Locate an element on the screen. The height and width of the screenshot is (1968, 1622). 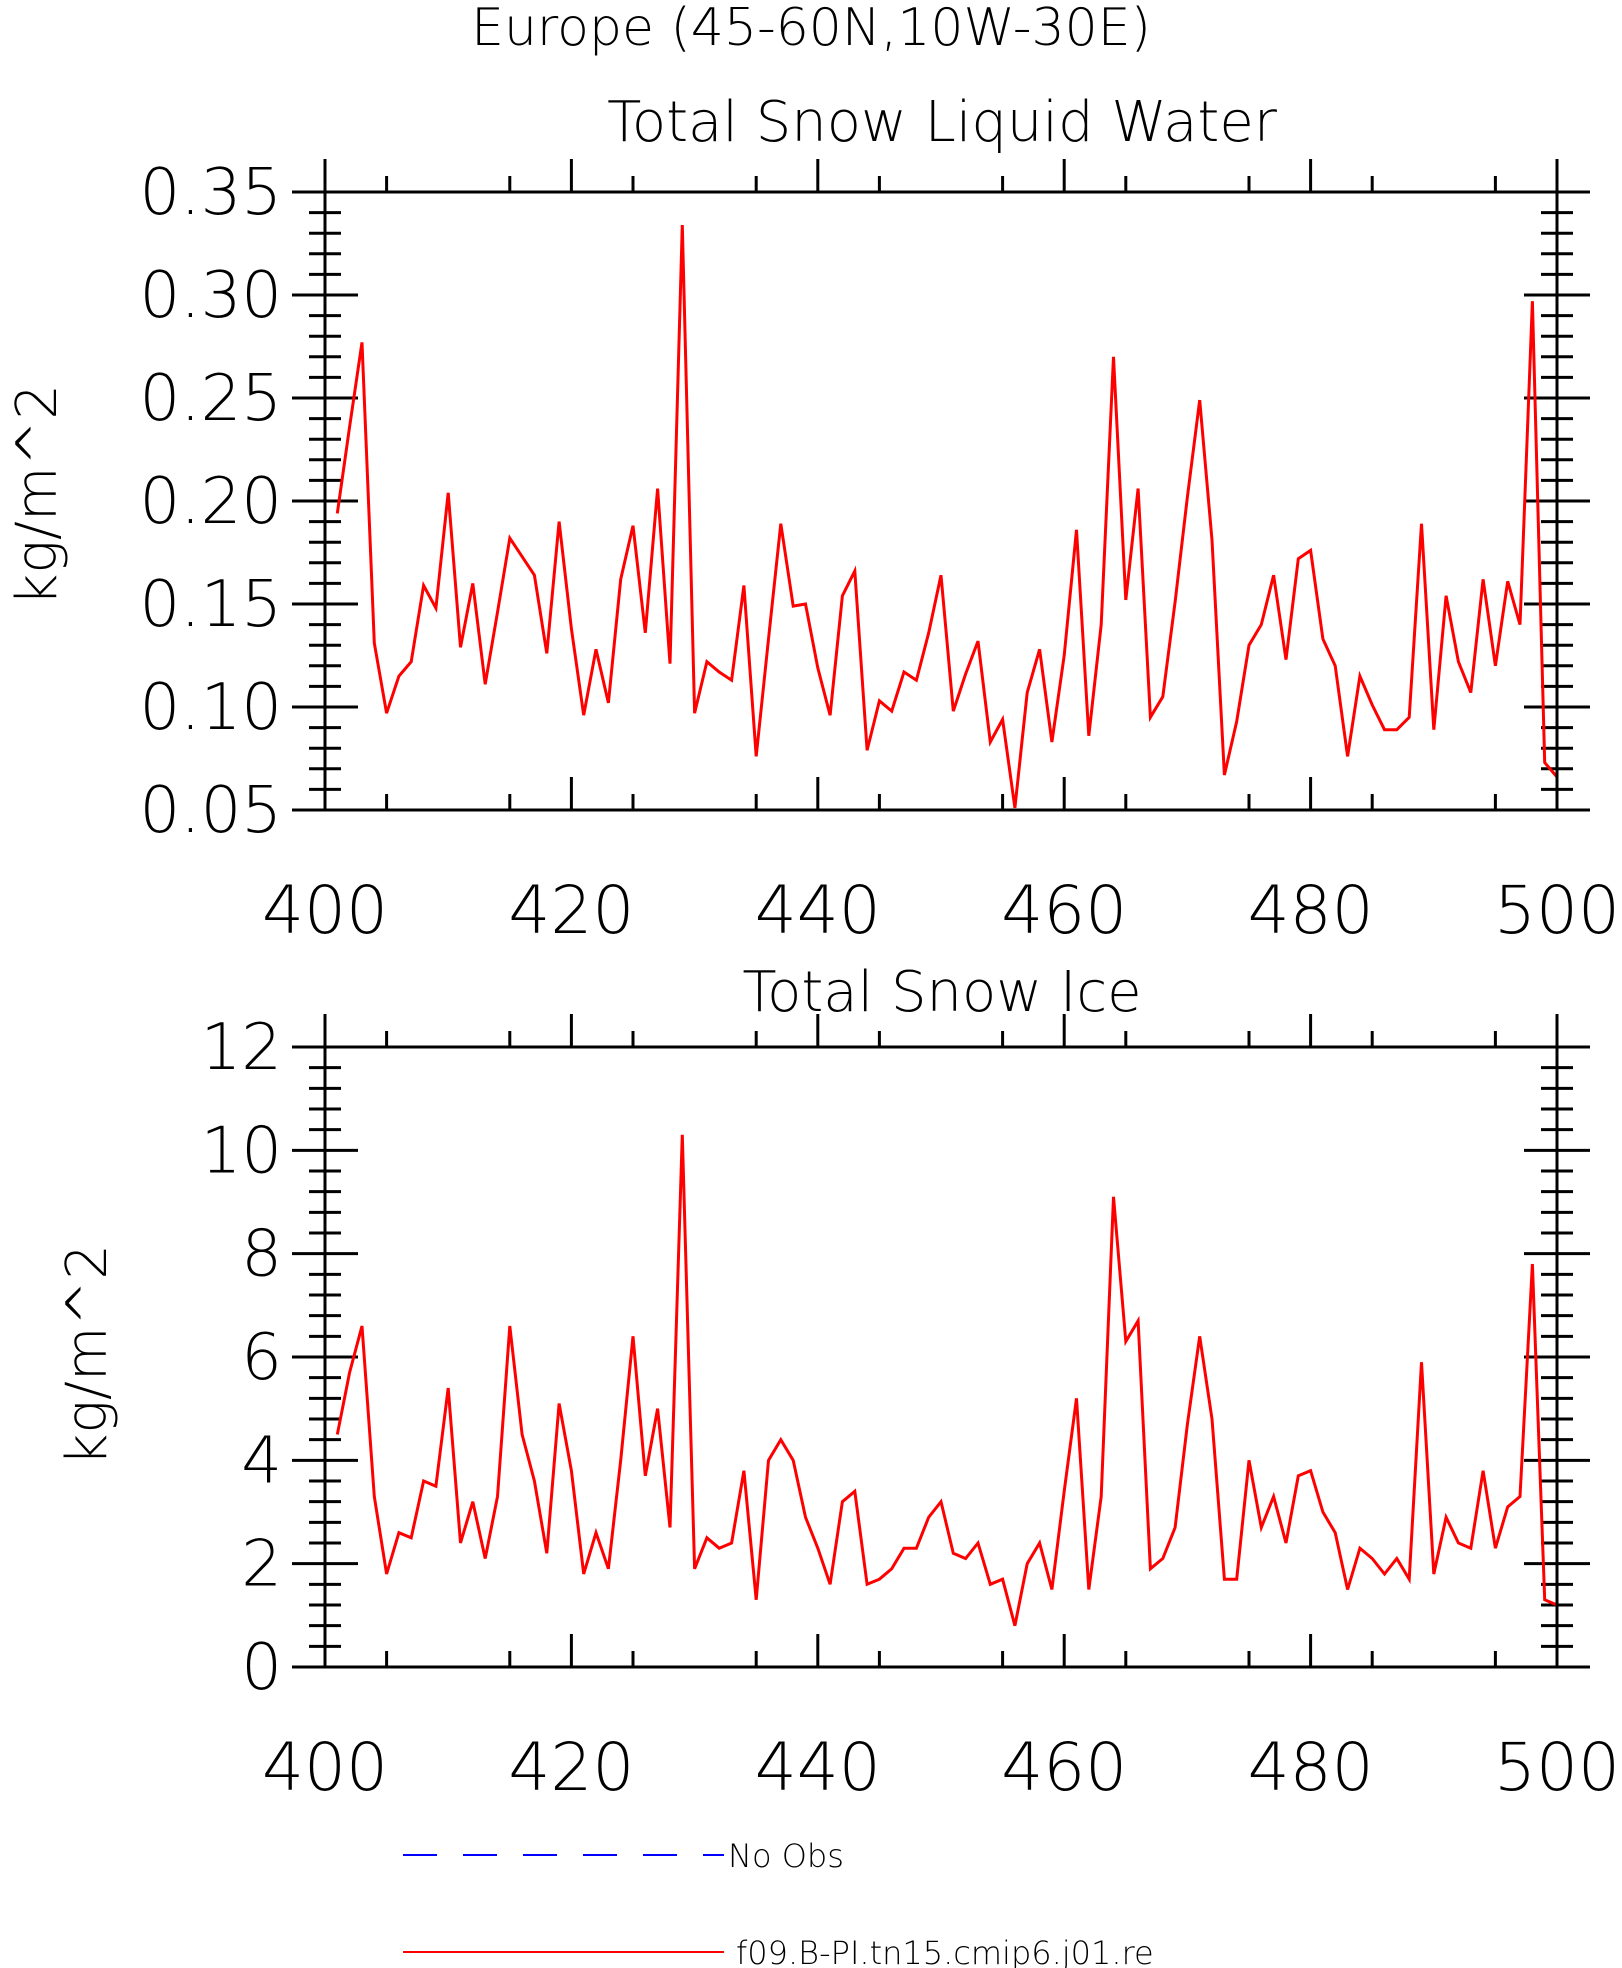
legend-item-model: f09.B-PI.tn15.cmip6.j01.re is located at coordinates (778, 1951).